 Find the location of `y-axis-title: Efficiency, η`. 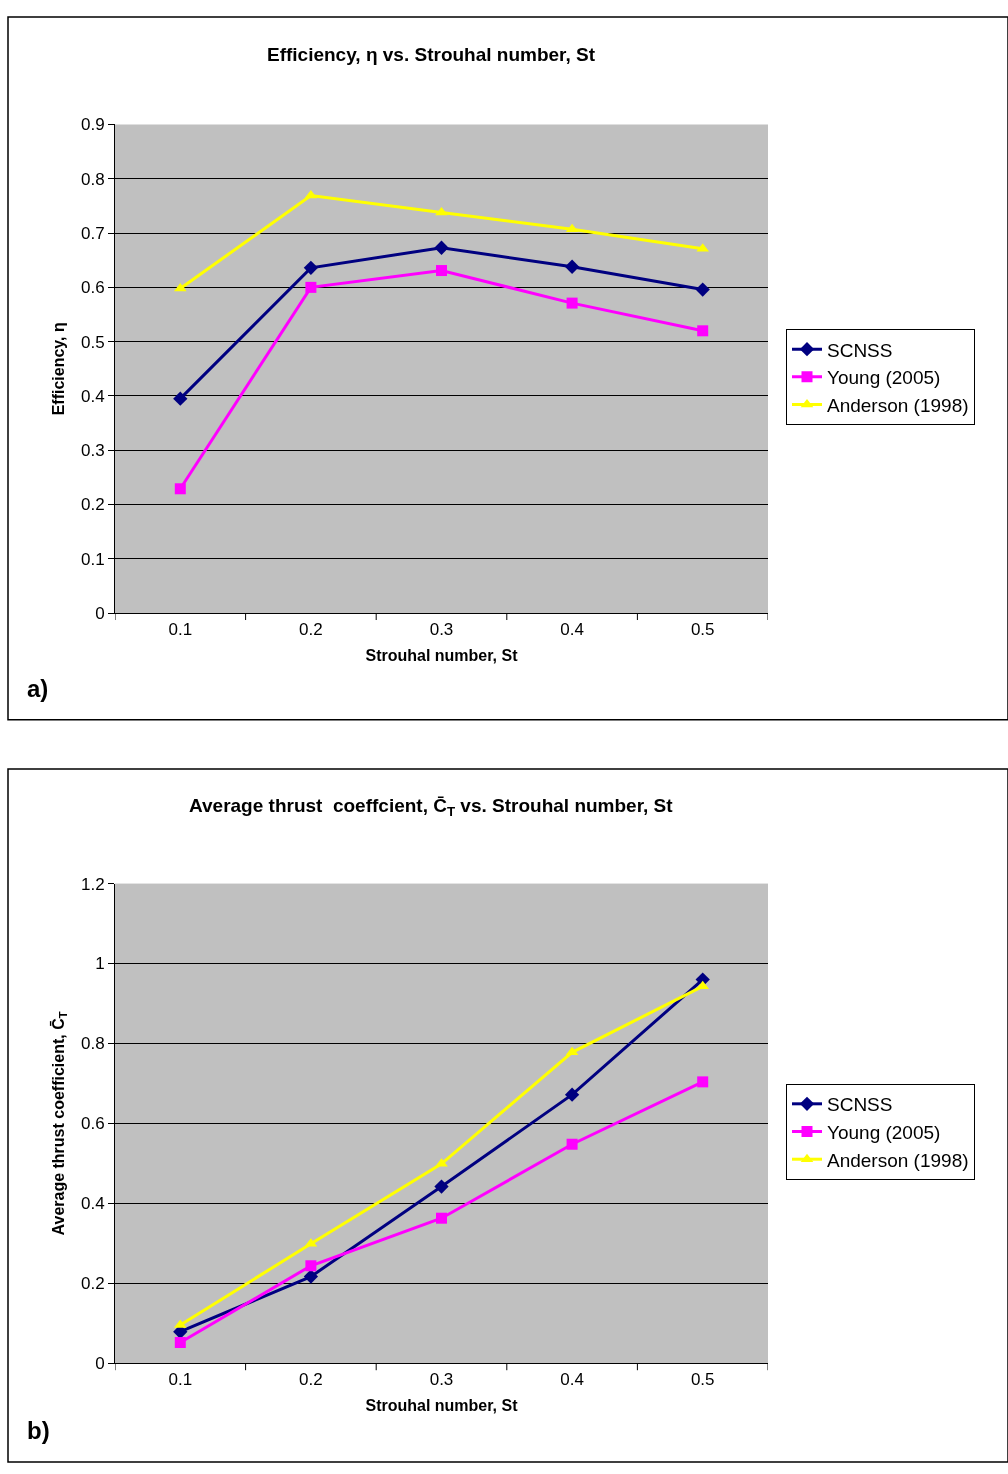

y-axis-title: Efficiency, η is located at coordinates (58, 369).